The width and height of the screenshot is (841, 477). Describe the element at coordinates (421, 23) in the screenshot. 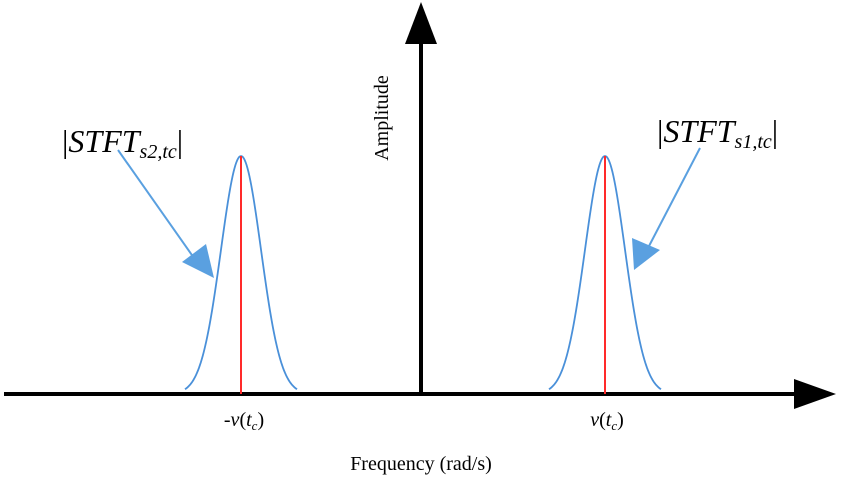

I see `y-axis-arrowhead` at that location.